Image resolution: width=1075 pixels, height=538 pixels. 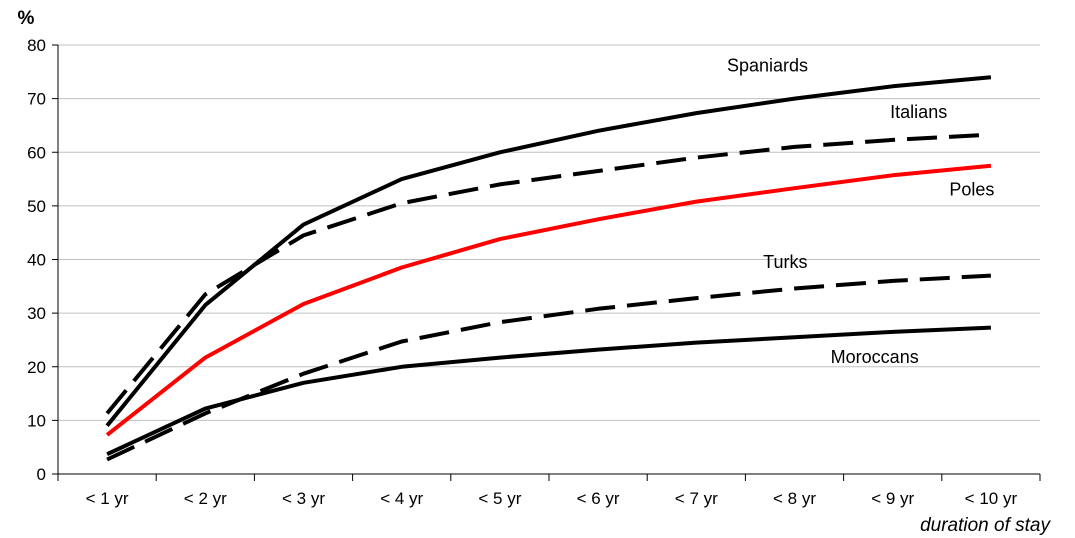 I want to click on y-tick-label: 60, so click(x=36, y=152).